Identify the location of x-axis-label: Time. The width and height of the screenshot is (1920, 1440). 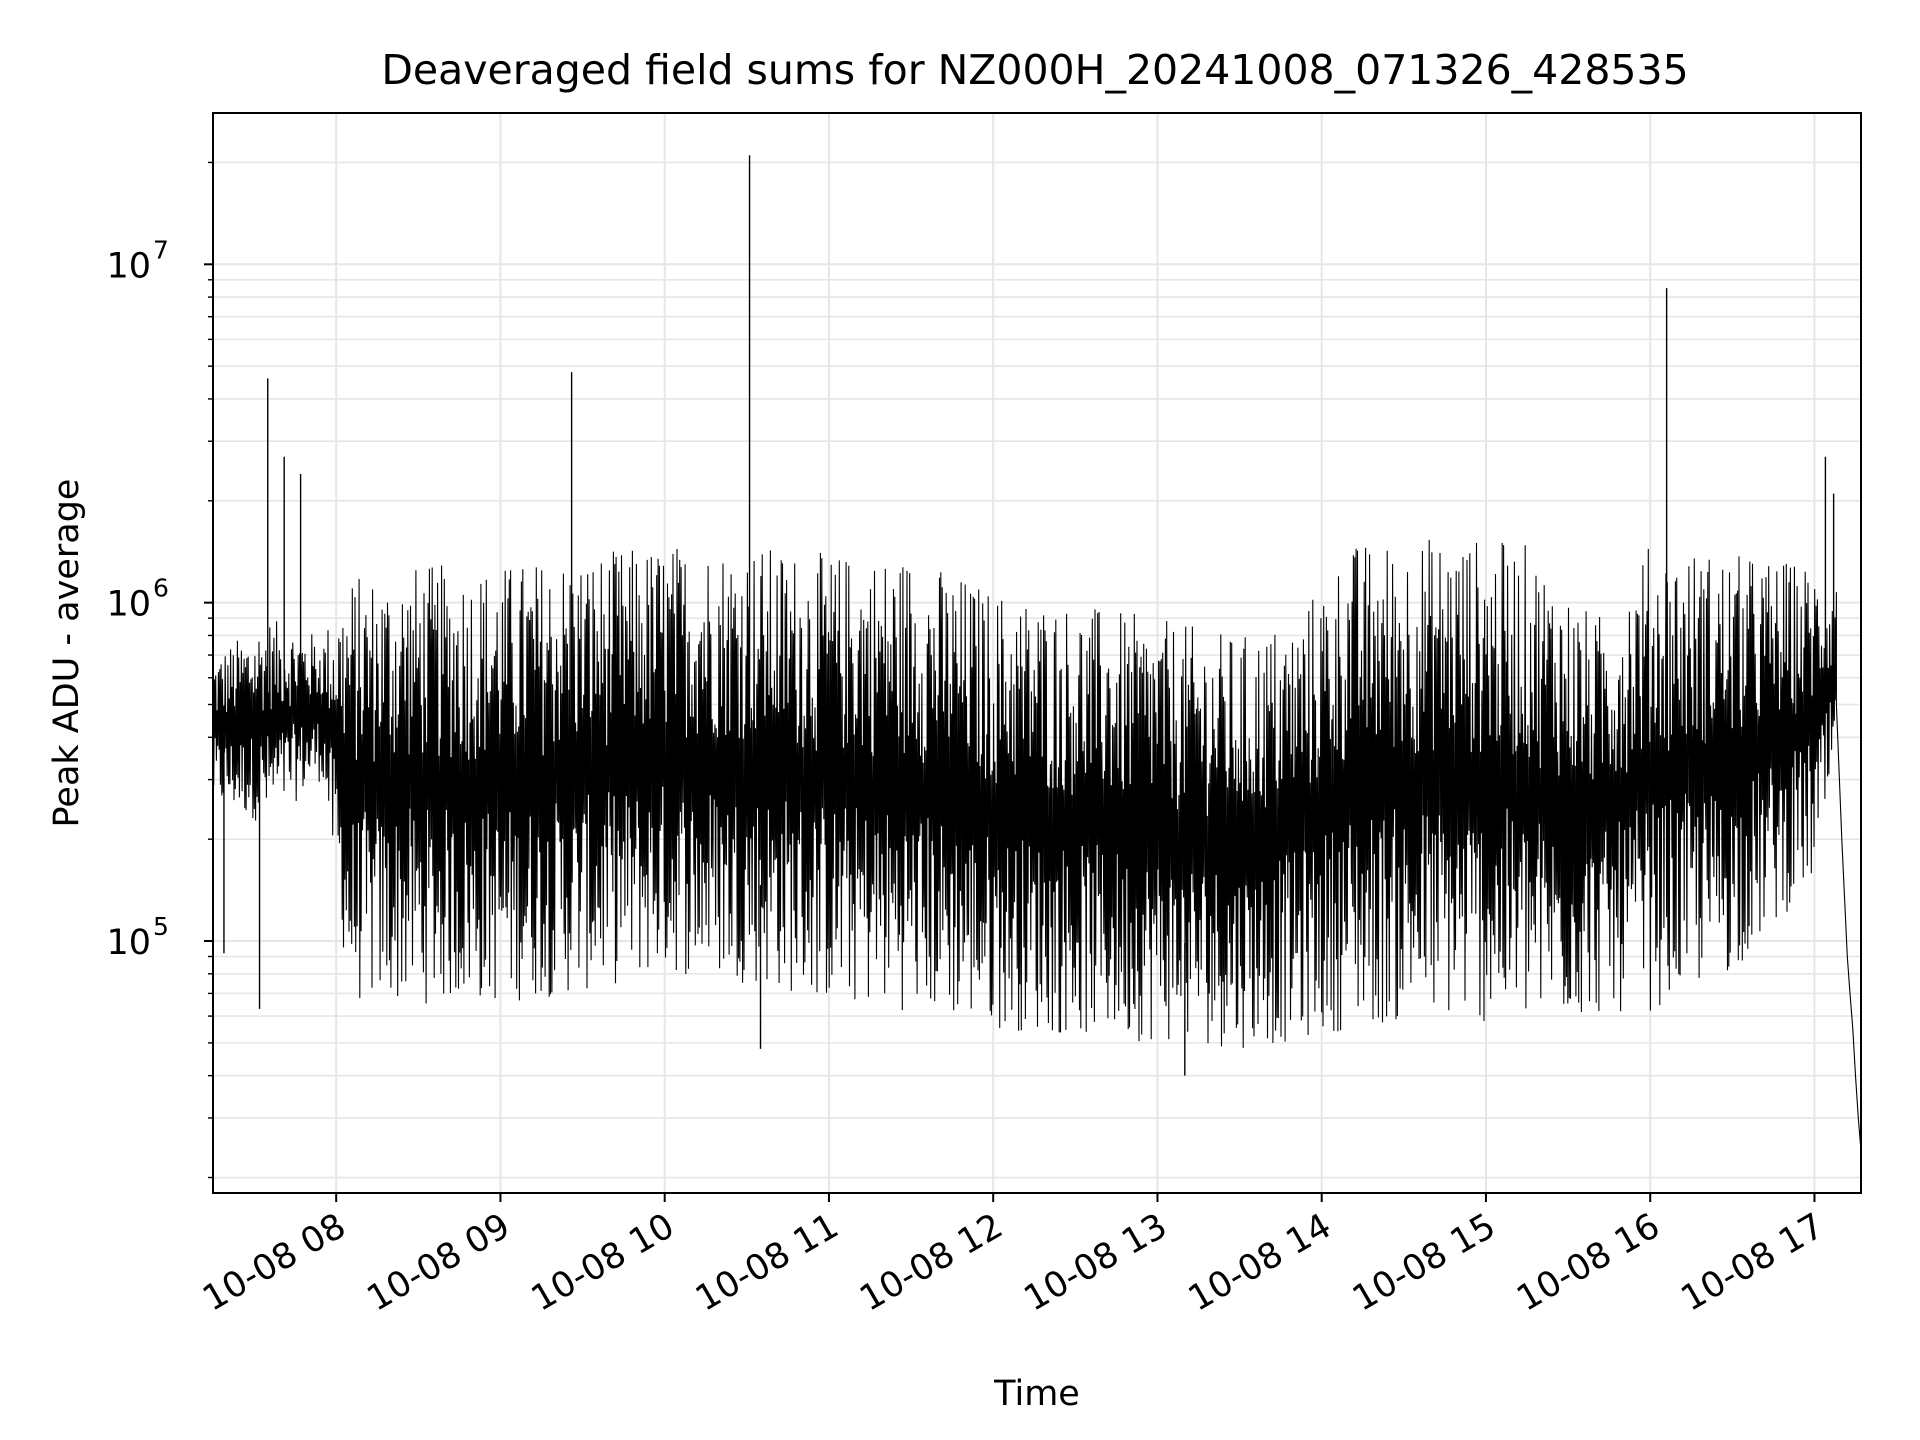
(1036, 1394).